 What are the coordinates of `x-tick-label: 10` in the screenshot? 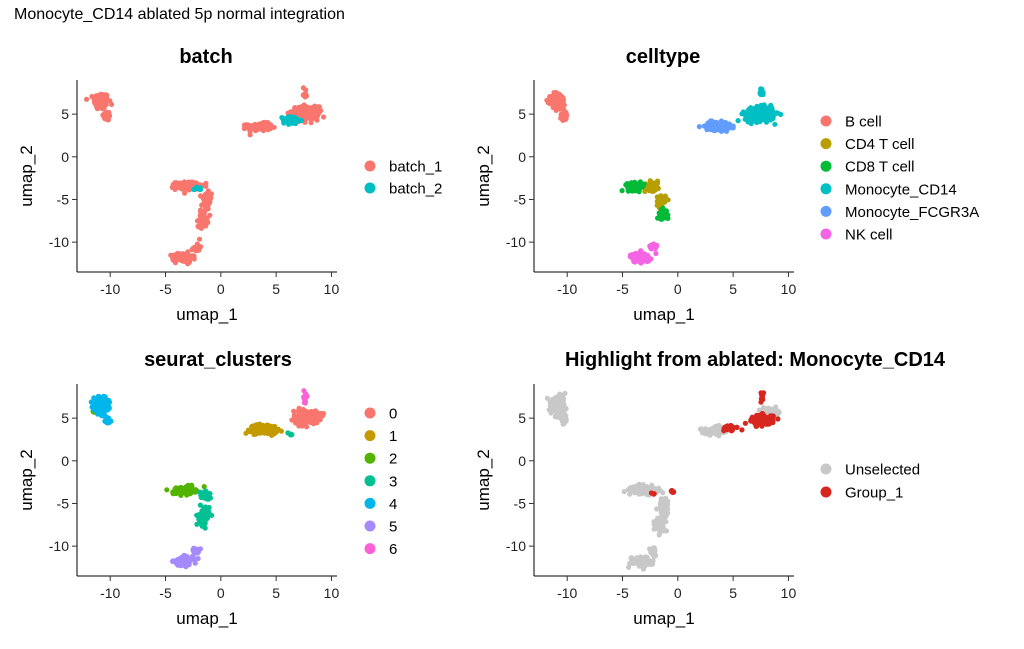 It's located at (332, 289).